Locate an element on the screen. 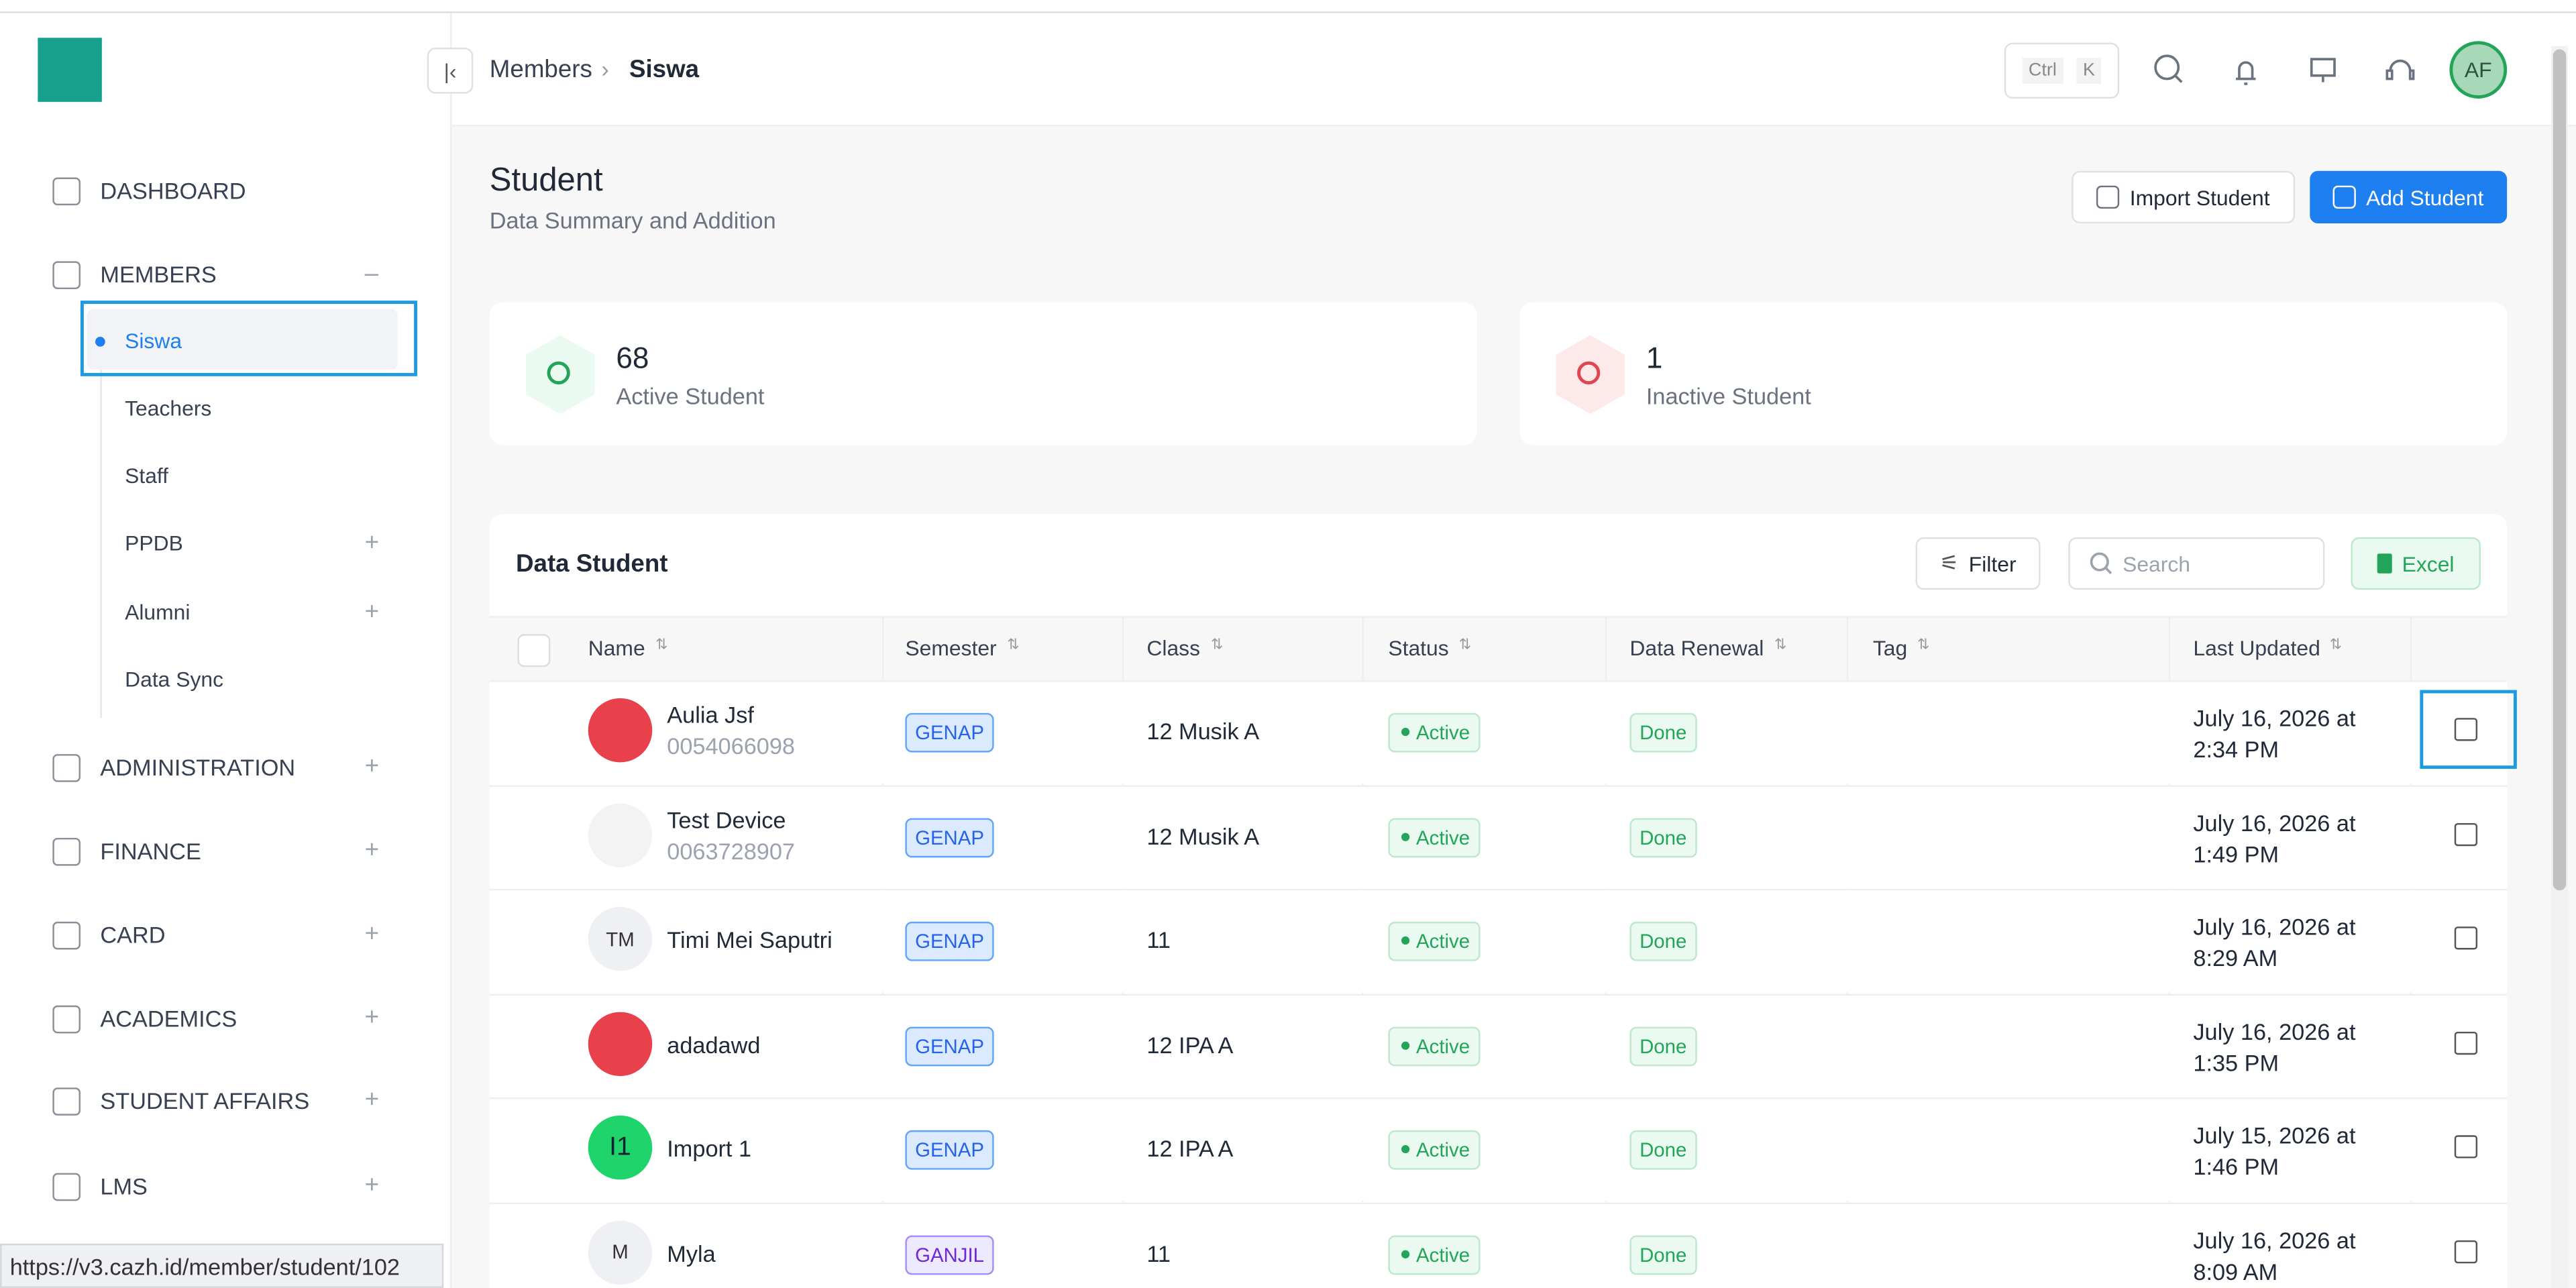 The height and width of the screenshot is (1288, 2576). label: Excel is located at coordinates (2428, 563).